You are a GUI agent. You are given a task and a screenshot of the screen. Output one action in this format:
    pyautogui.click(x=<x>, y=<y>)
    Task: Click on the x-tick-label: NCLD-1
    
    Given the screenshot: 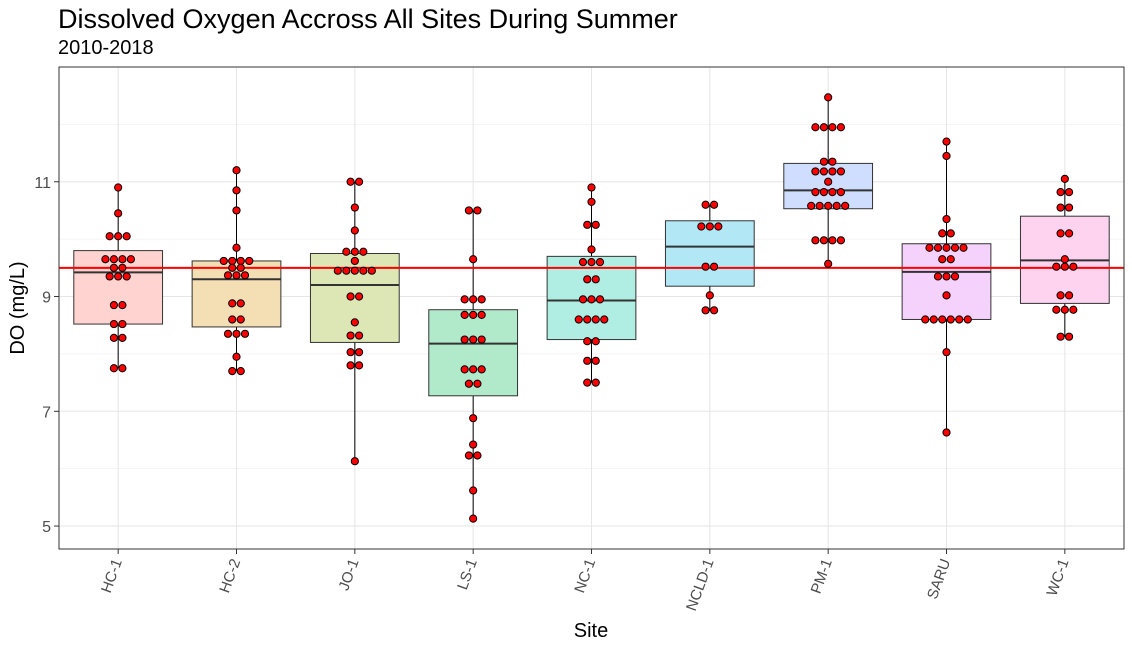 What is the action you would take?
    pyautogui.click(x=700, y=585)
    